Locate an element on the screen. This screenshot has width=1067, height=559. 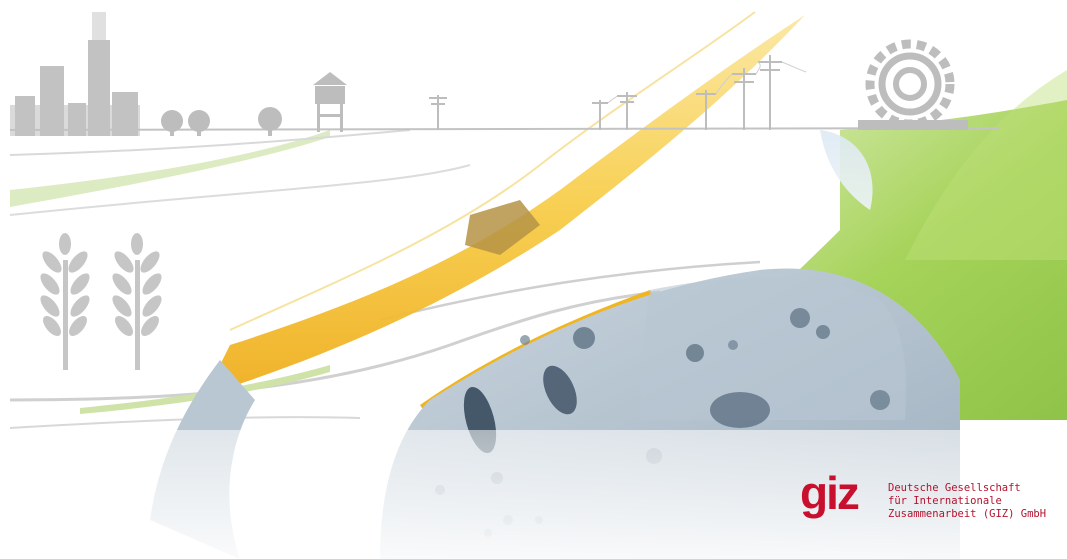
giz-name-line-3: Zusammenarbeit (GIZ) GmbH is located at coordinates (967, 513).